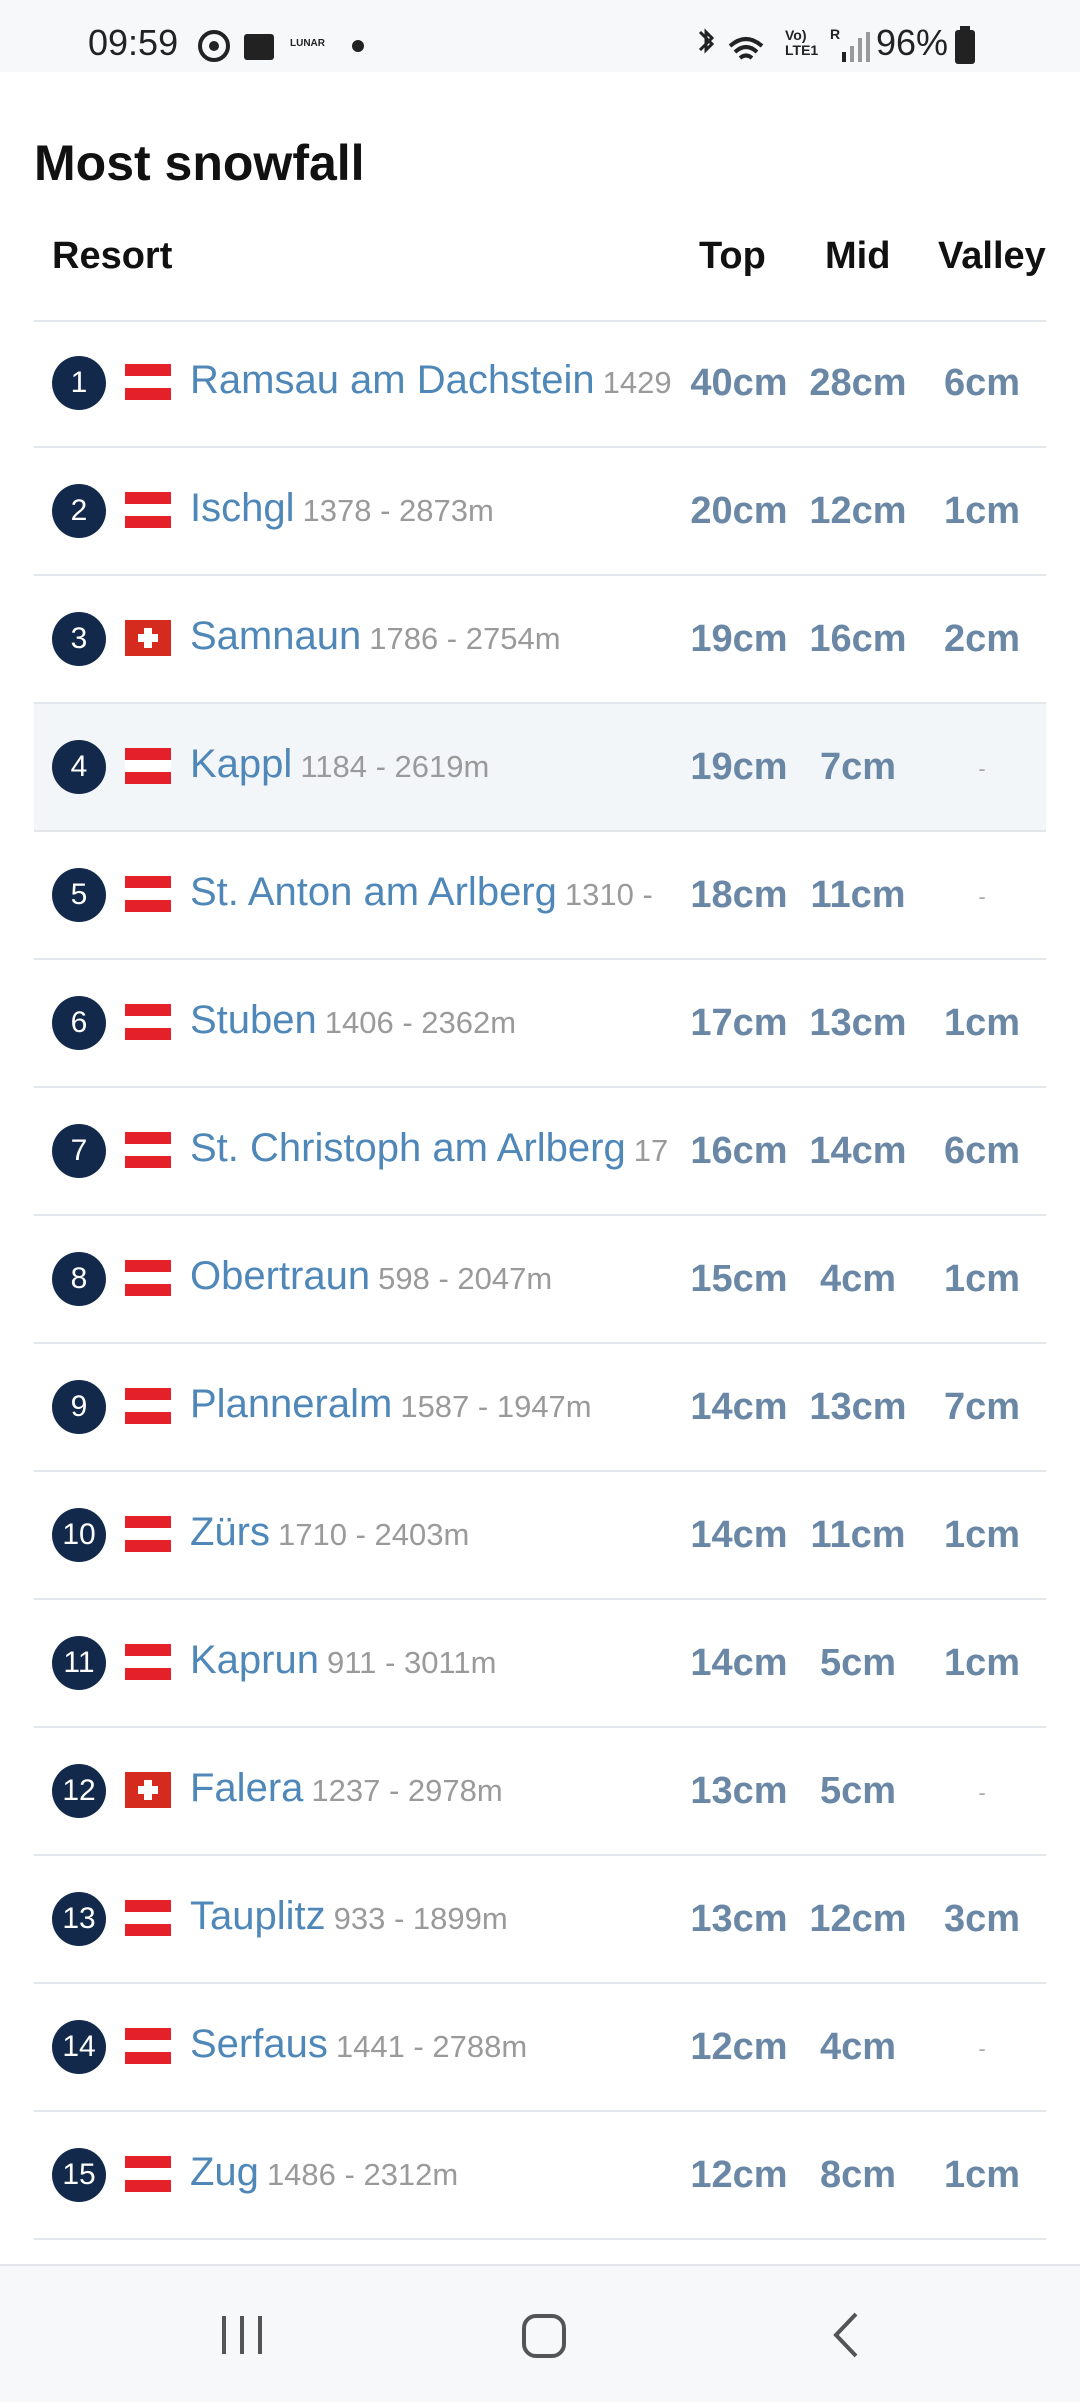 This screenshot has width=1080, height=2407. Describe the element at coordinates (420, 1918) in the screenshot. I see `altitude: 933 - 1899m` at that location.